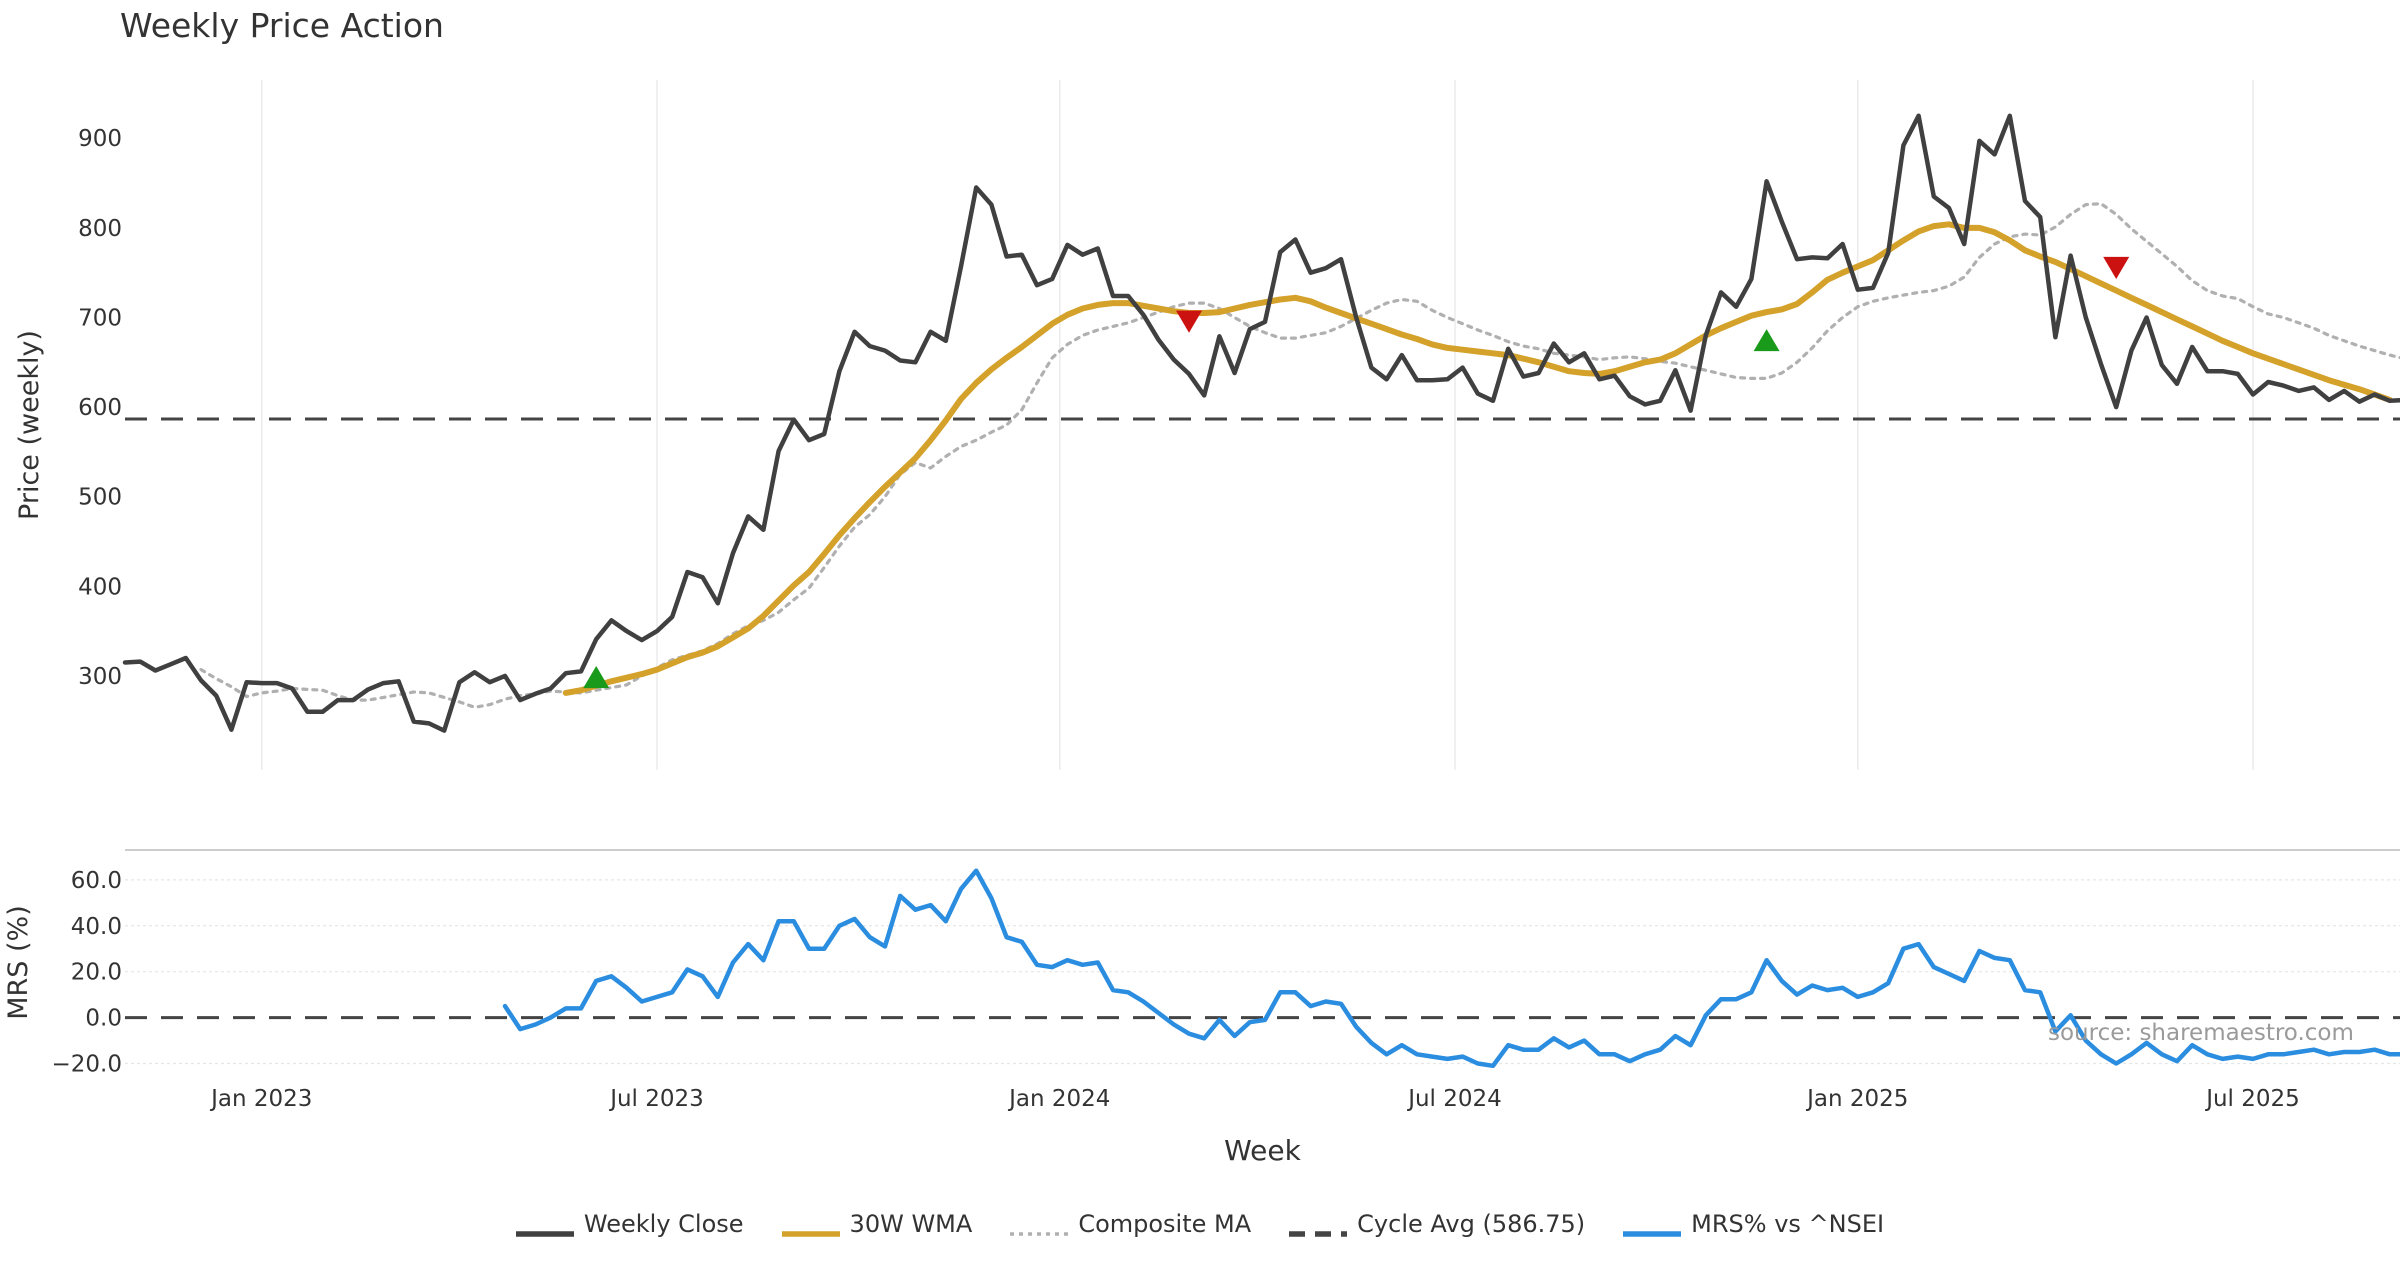 This screenshot has width=2400, height=1264. Describe the element at coordinates (1454, 1099) in the screenshot. I see `x-tick-label: Jul 2024` at that location.